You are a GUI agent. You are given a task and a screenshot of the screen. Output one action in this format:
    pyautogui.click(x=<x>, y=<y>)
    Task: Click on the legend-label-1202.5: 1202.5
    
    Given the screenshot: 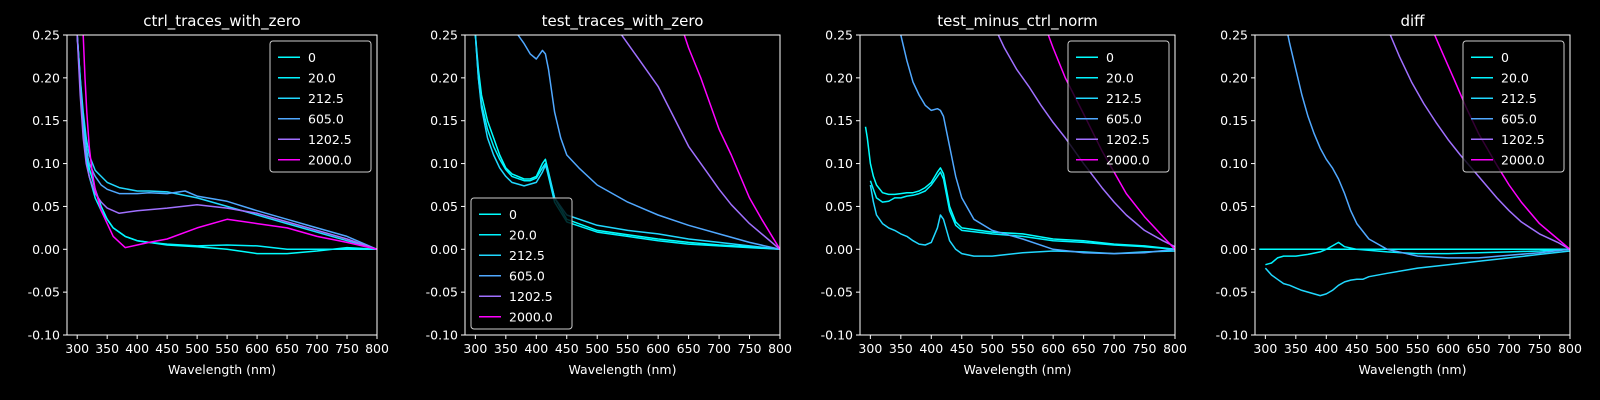 What is the action you would take?
    pyautogui.click(x=1523, y=139)
    